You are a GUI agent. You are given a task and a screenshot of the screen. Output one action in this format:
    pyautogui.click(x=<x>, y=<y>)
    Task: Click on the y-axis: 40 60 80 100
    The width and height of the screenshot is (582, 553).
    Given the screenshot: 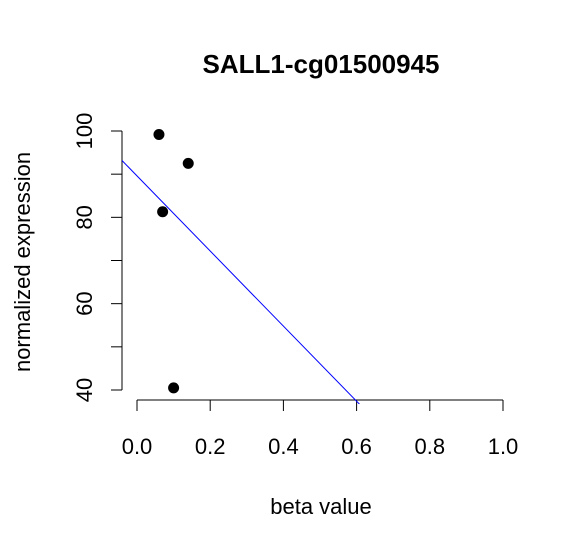 What is the action you would take?
    pyautogui.click(x=97, y=257)
    